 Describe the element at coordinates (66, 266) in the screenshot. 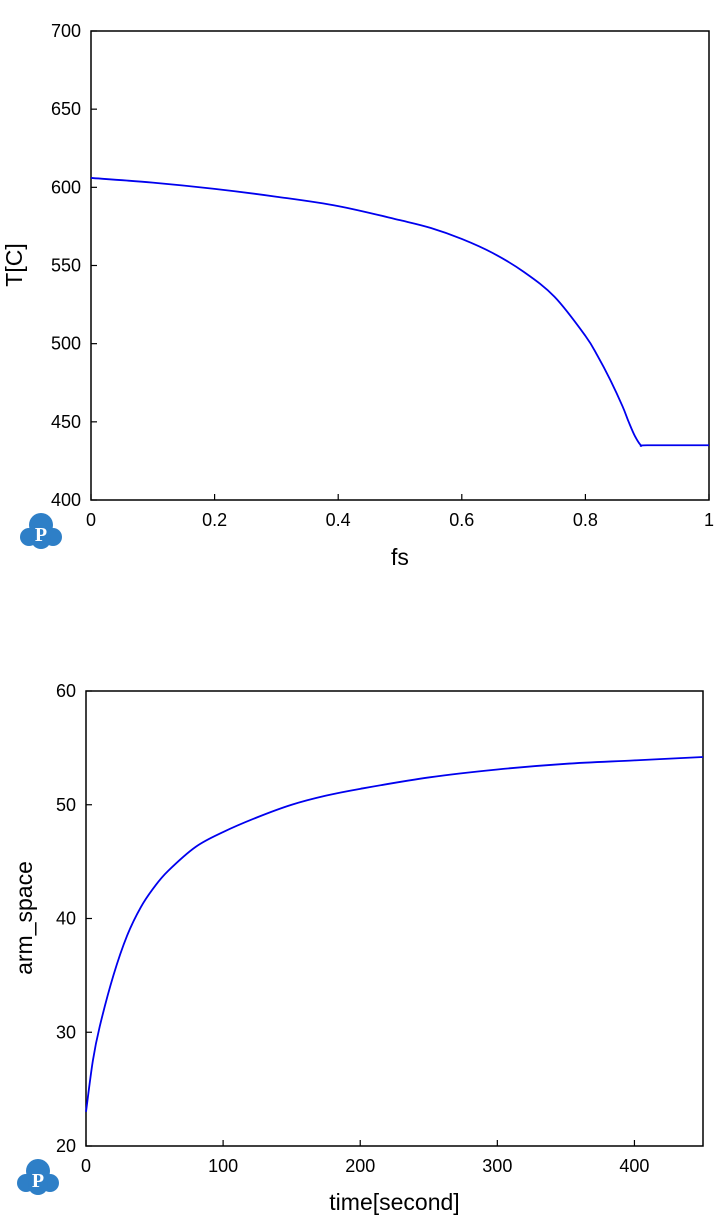

I see `y-tick-label: 550` at that location.